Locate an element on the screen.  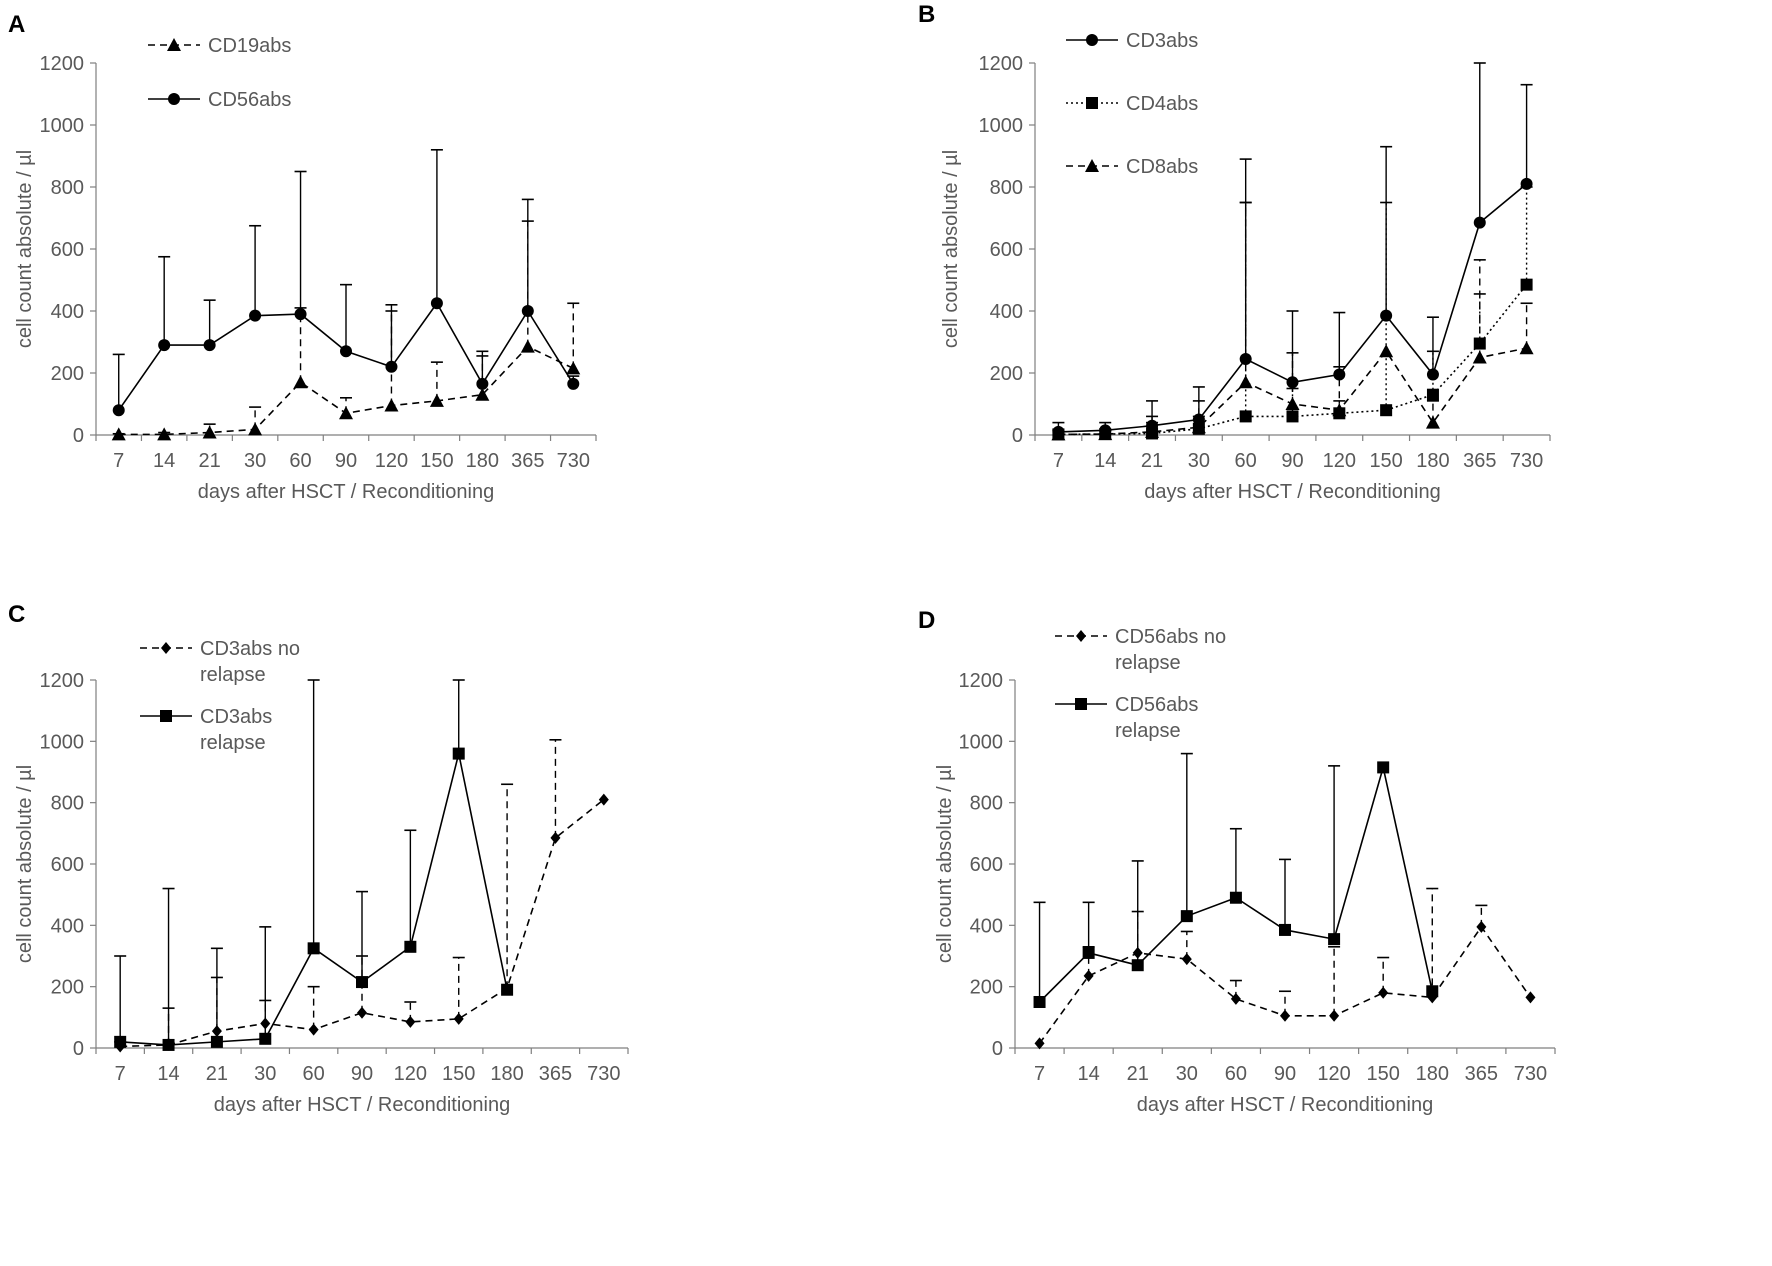
x-tick-label: 60 is located at coordinates (300, 461).